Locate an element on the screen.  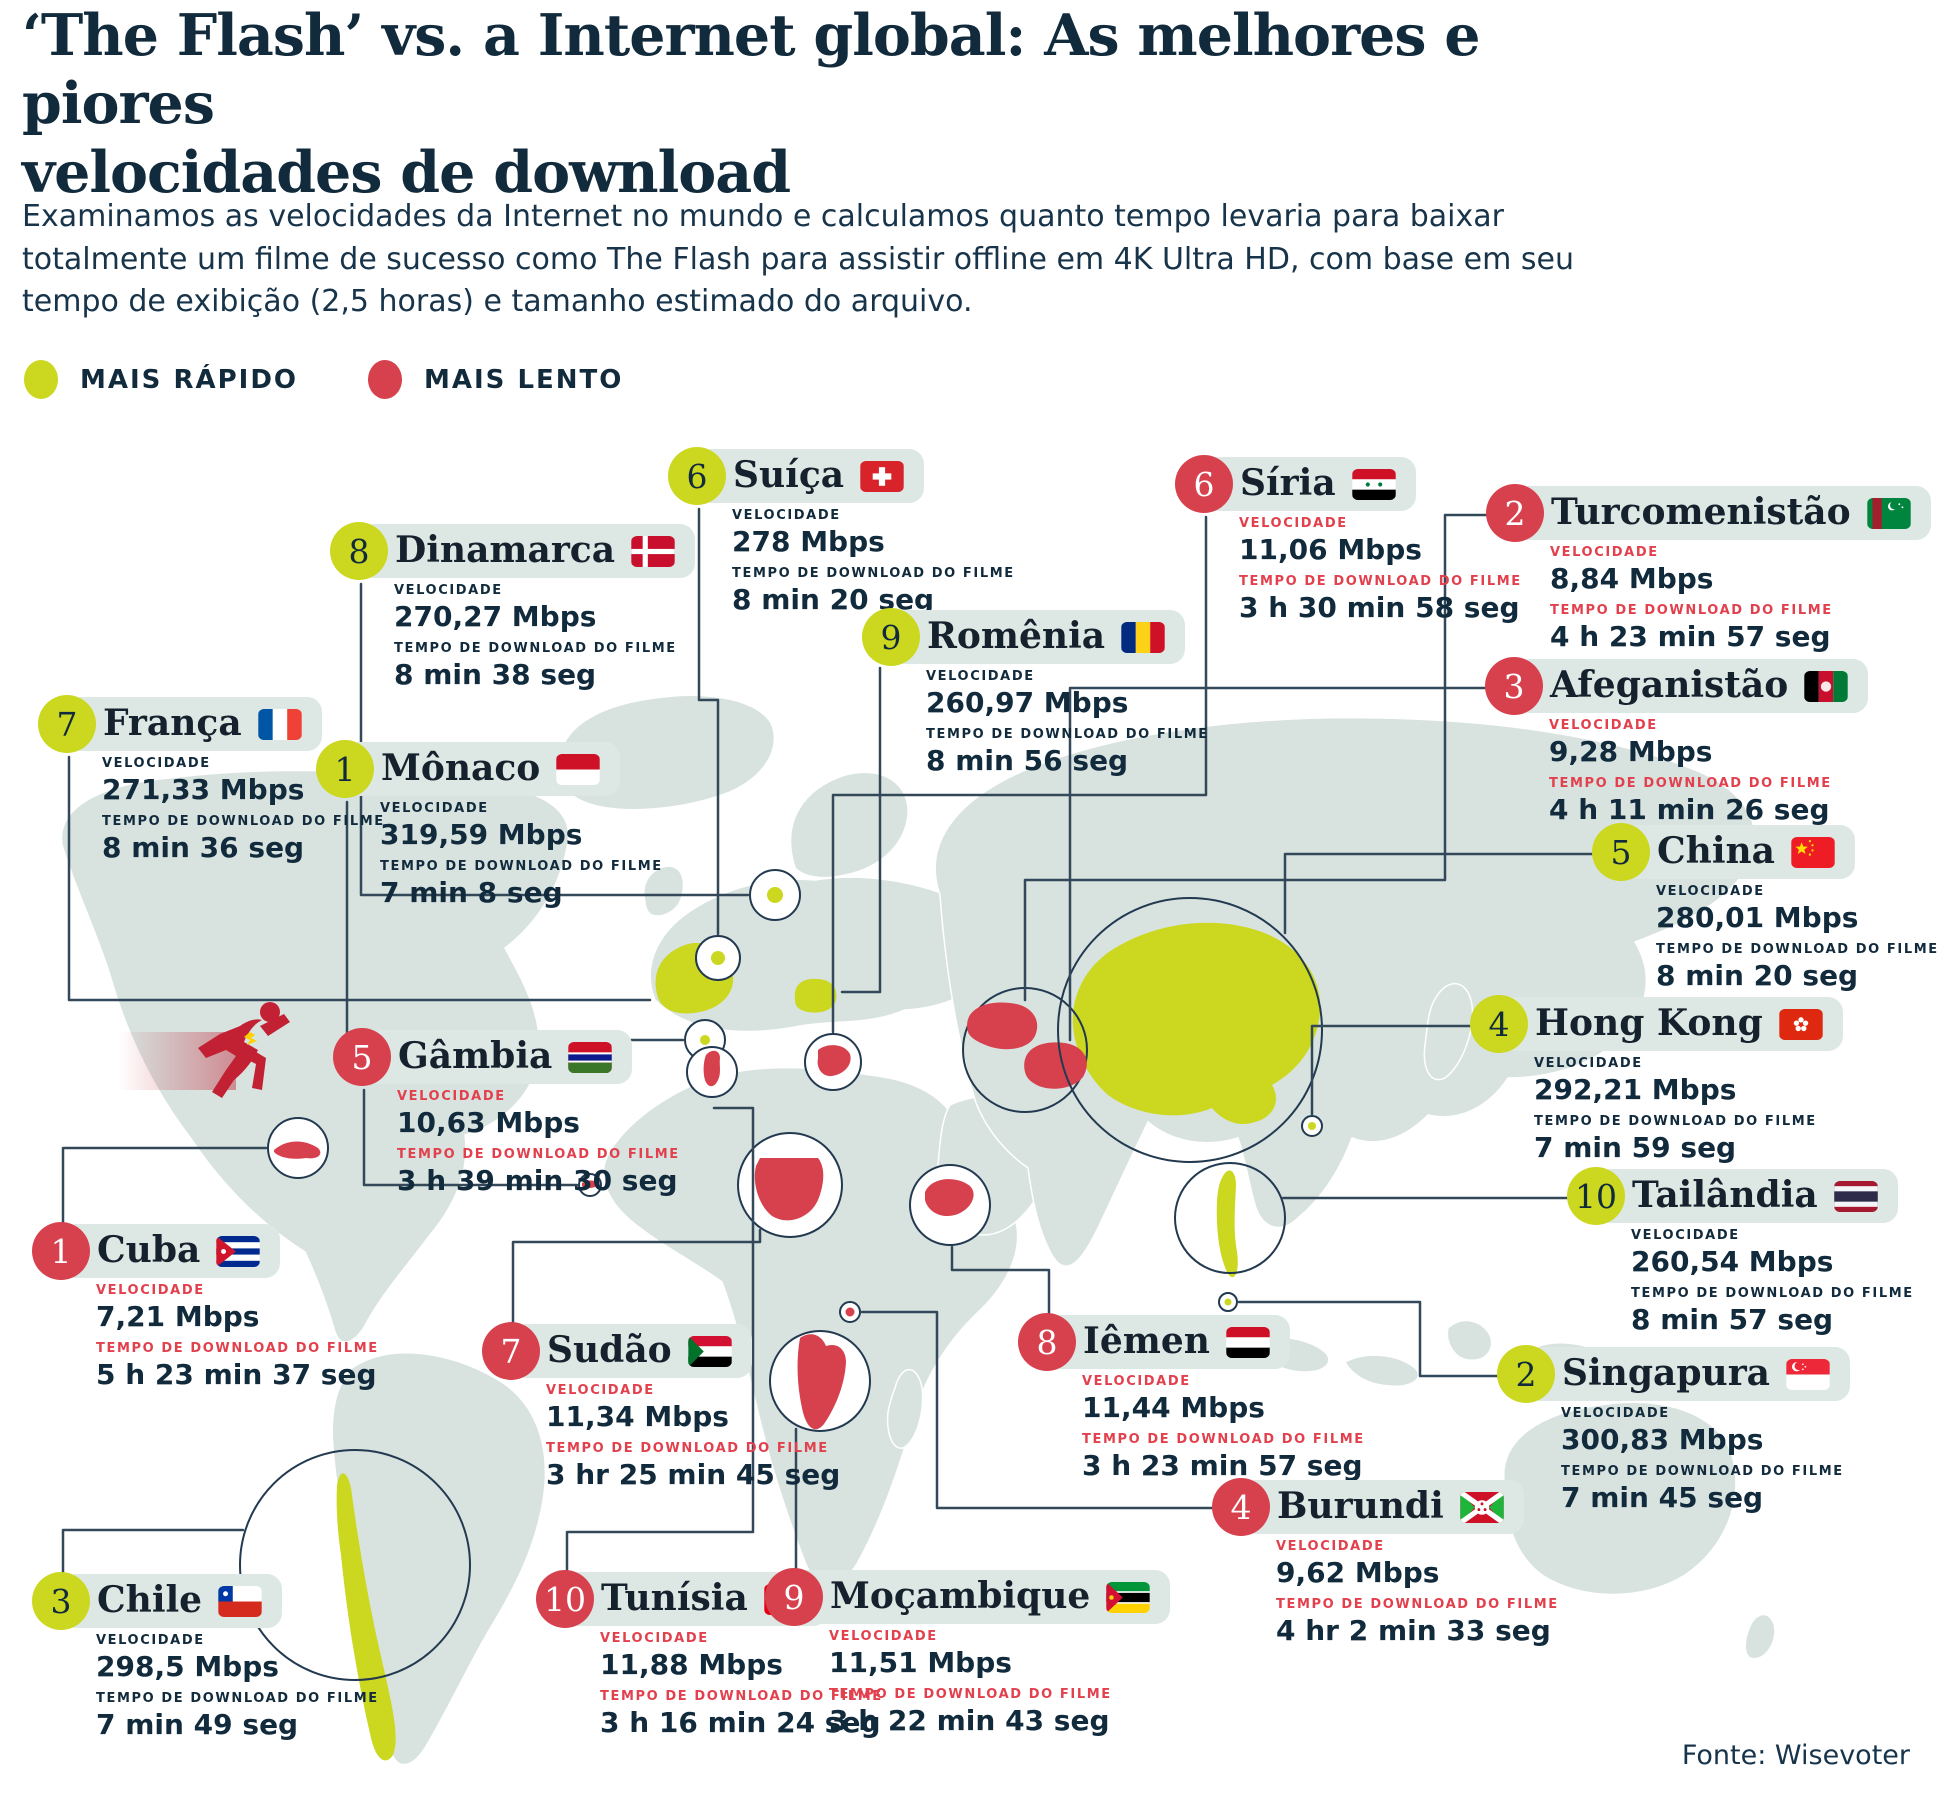
rank-badge: 1 is located at coordinates (61, 1251).